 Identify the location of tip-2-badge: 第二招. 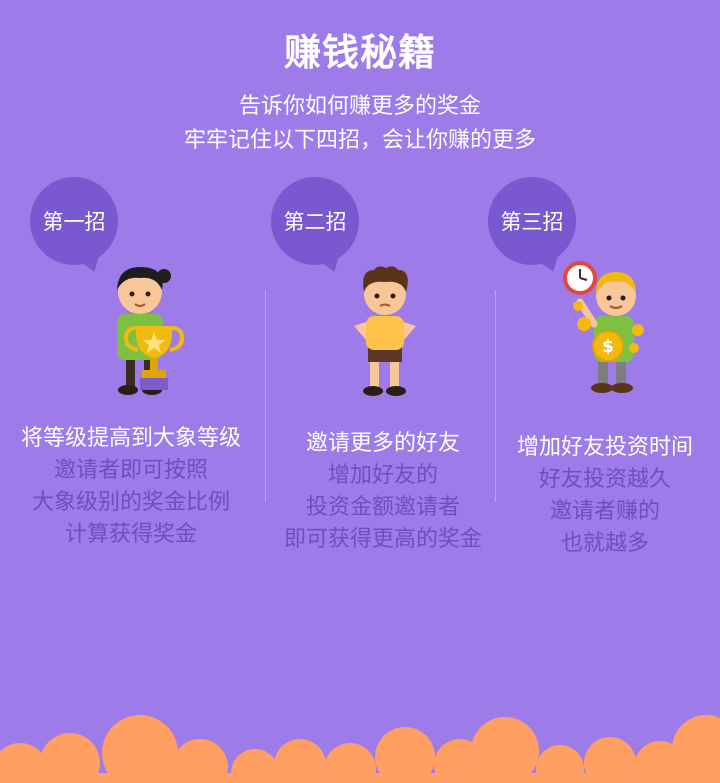
(315, 221).